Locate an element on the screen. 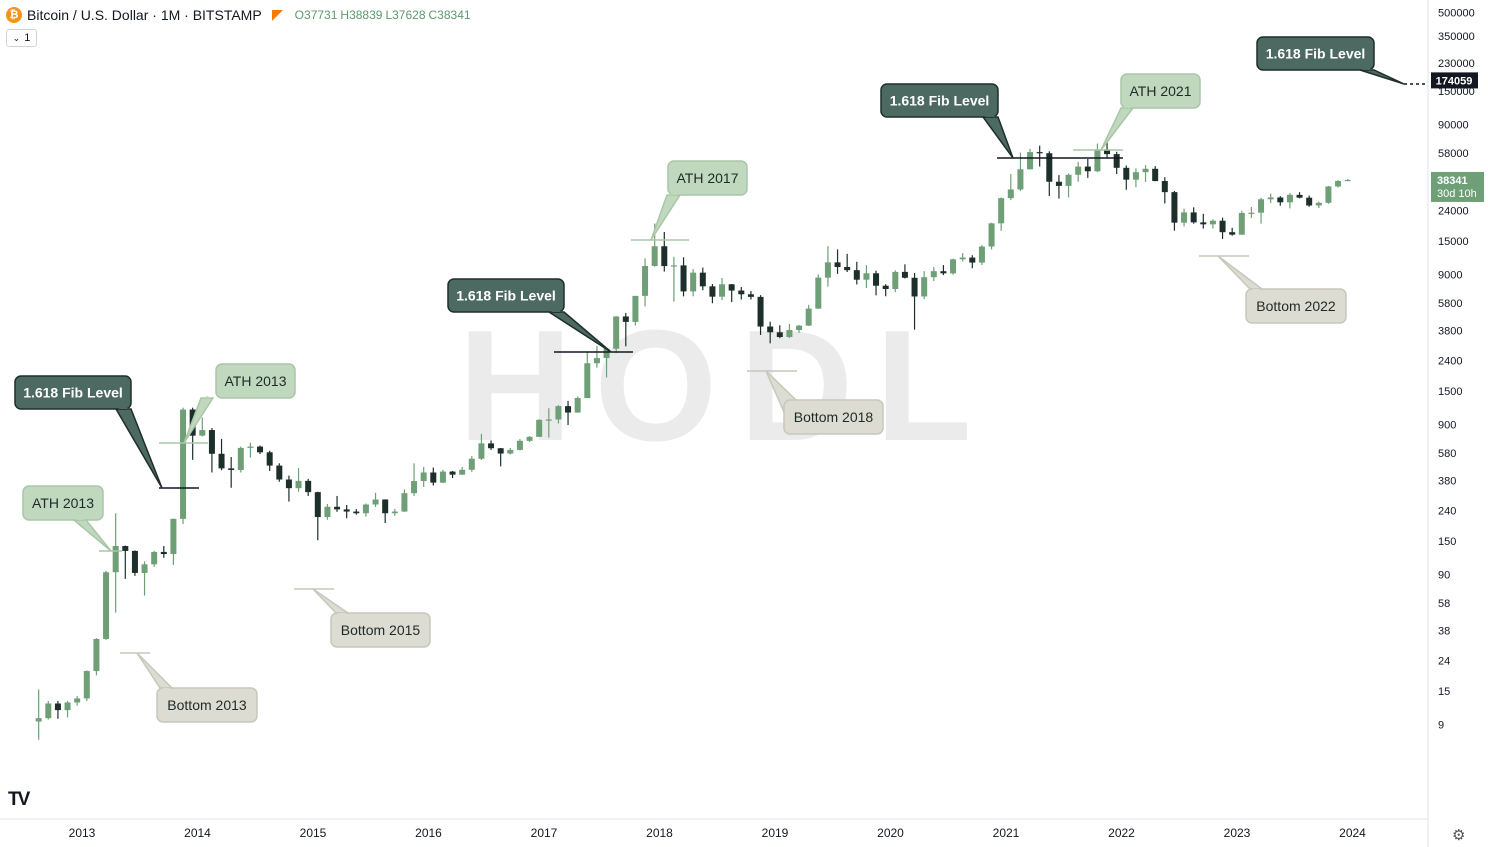 Image resolution: width=1488 pixels, height=847 pixels. flag-icon is located at coordinates (277, 15).